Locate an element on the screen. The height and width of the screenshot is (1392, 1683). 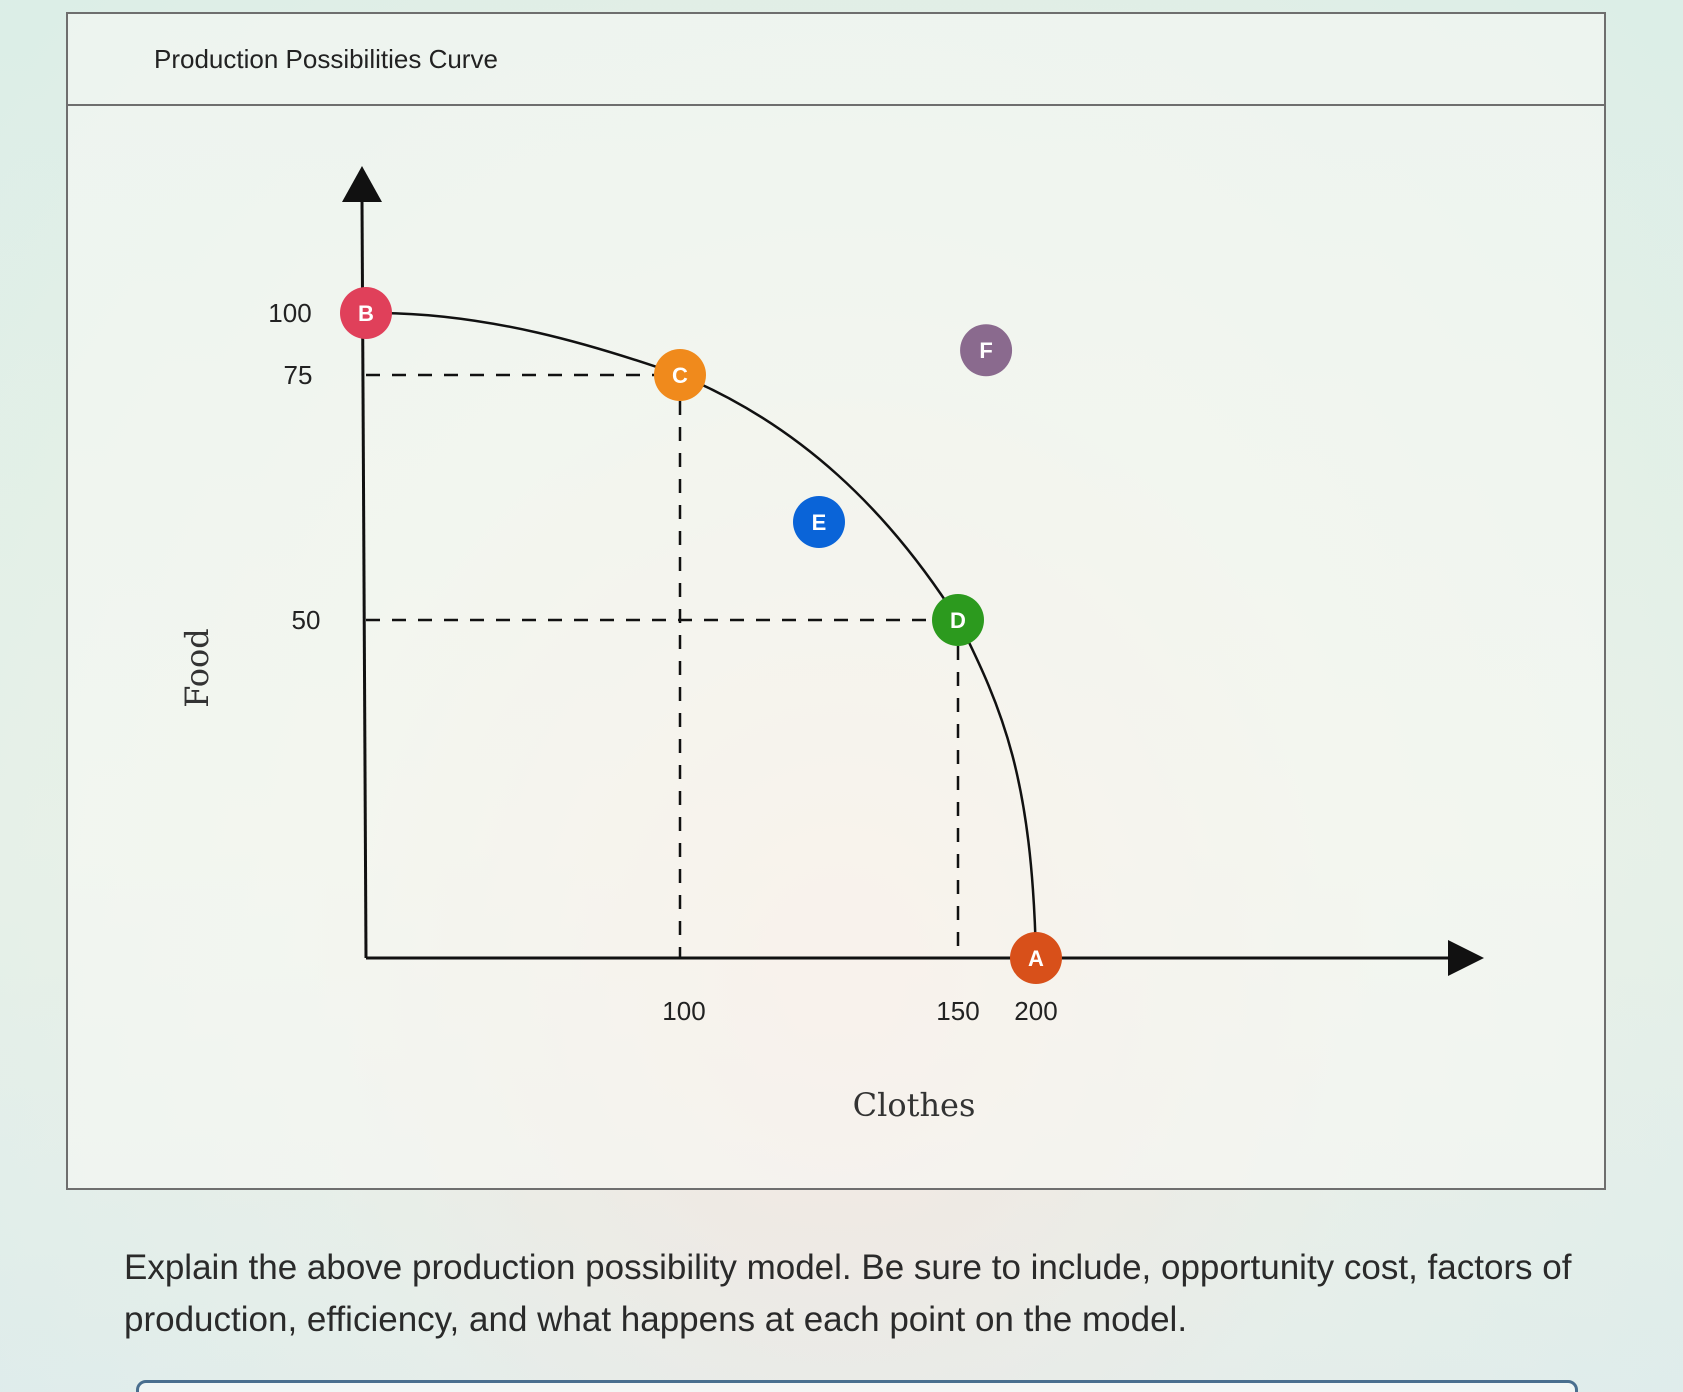
point-a-marker is located at coordinates (1036, 958).